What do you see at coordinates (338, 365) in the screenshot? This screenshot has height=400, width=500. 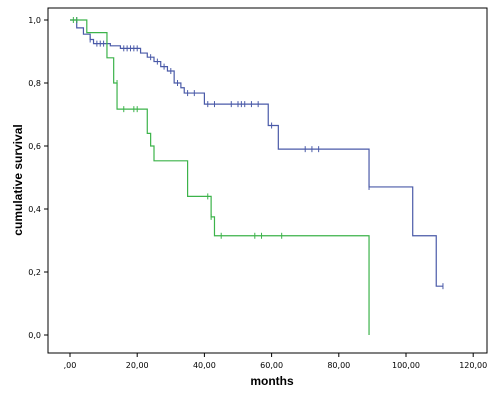 I see `x-tick-label: 80,00` at bounding box center [338, 365].